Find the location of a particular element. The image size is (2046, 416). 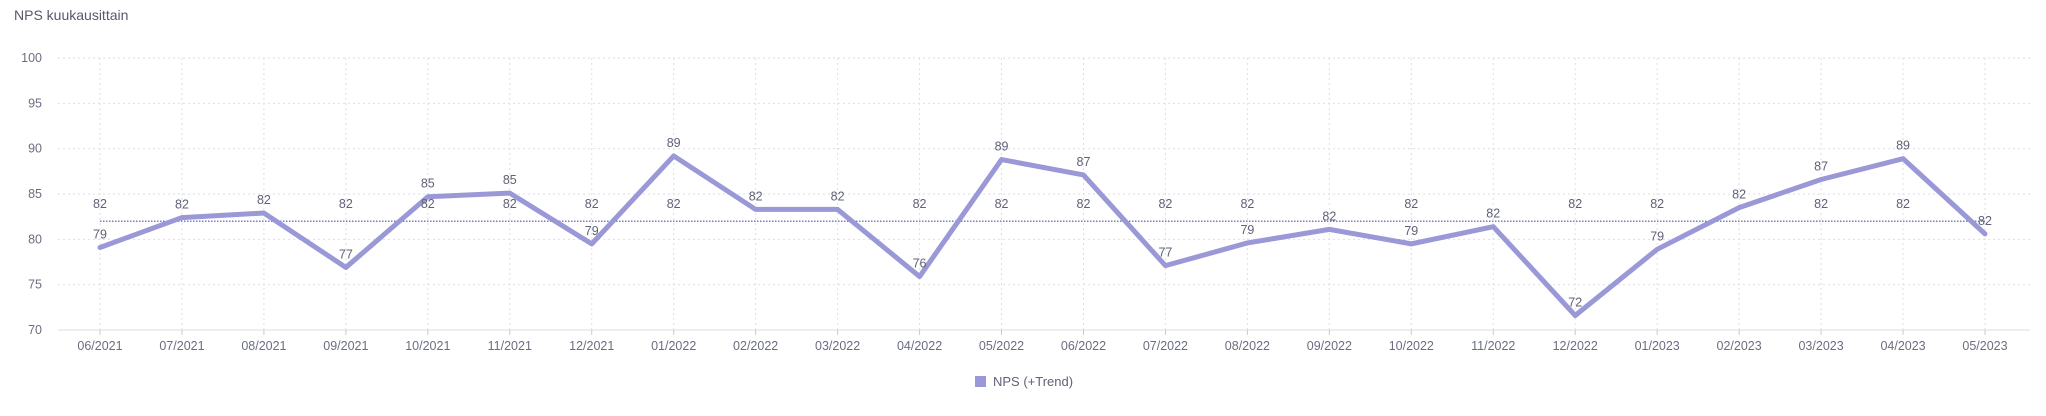

x-tick-label: 02/2023 is located at coordinates (1739, 346).